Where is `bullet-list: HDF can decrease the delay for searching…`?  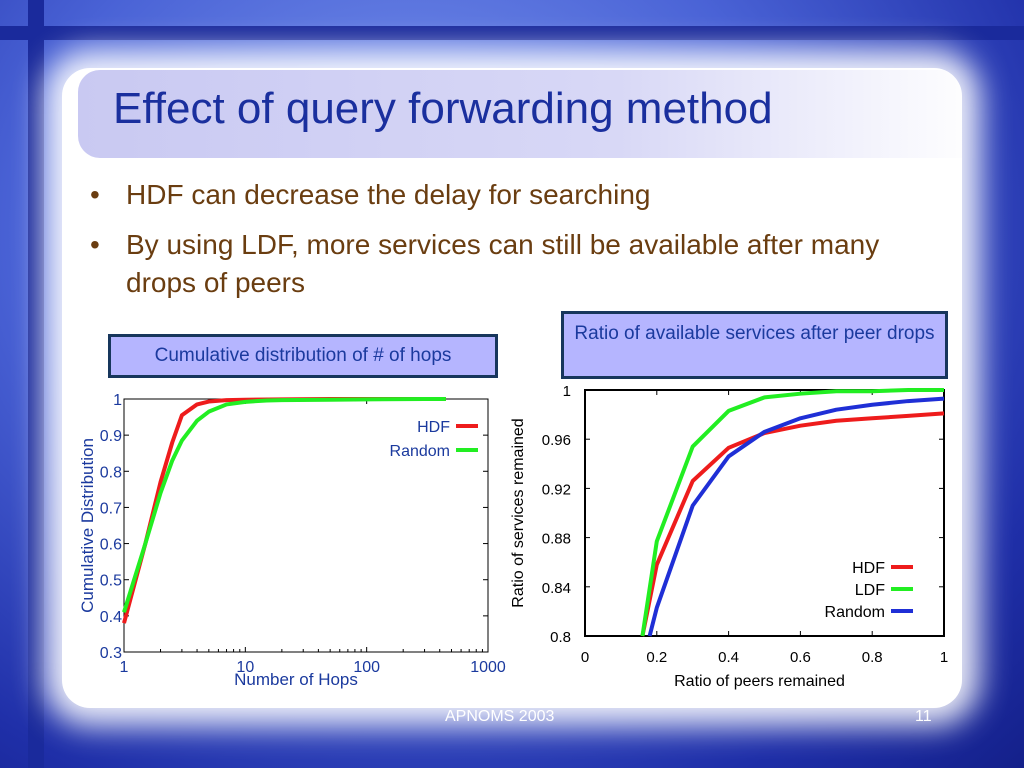 bullet-list: HDF can decrease the delay for searching… is located at coordinates (496, 245).